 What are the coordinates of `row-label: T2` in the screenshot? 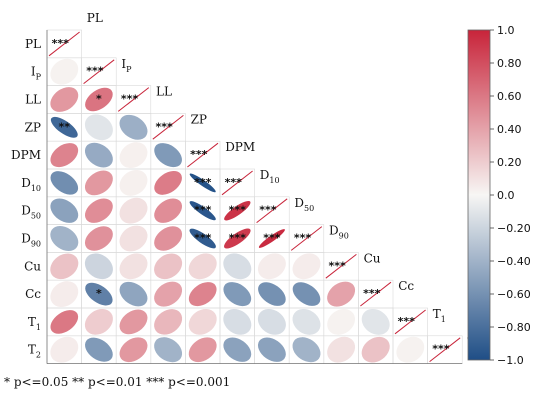 It's located at (34, 351).